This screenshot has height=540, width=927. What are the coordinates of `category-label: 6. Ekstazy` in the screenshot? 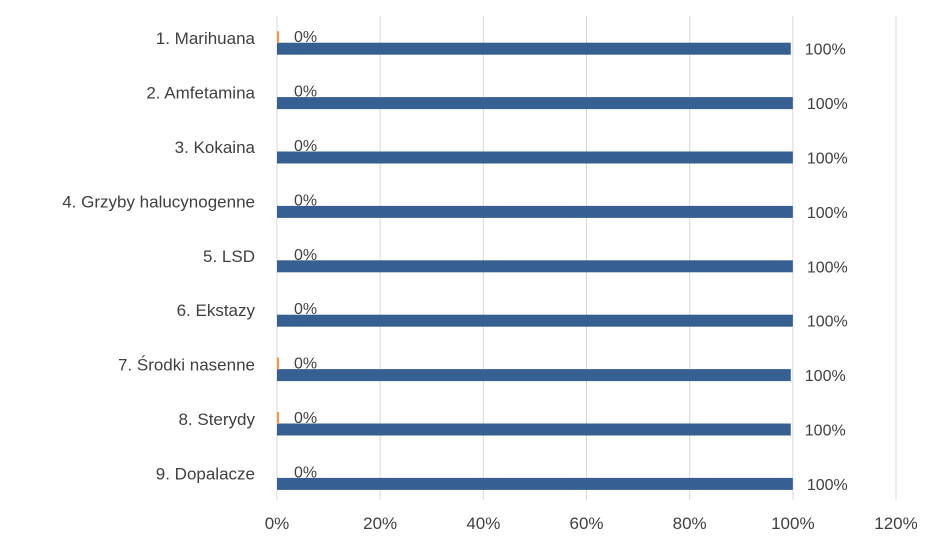 It's located at (216, 310).